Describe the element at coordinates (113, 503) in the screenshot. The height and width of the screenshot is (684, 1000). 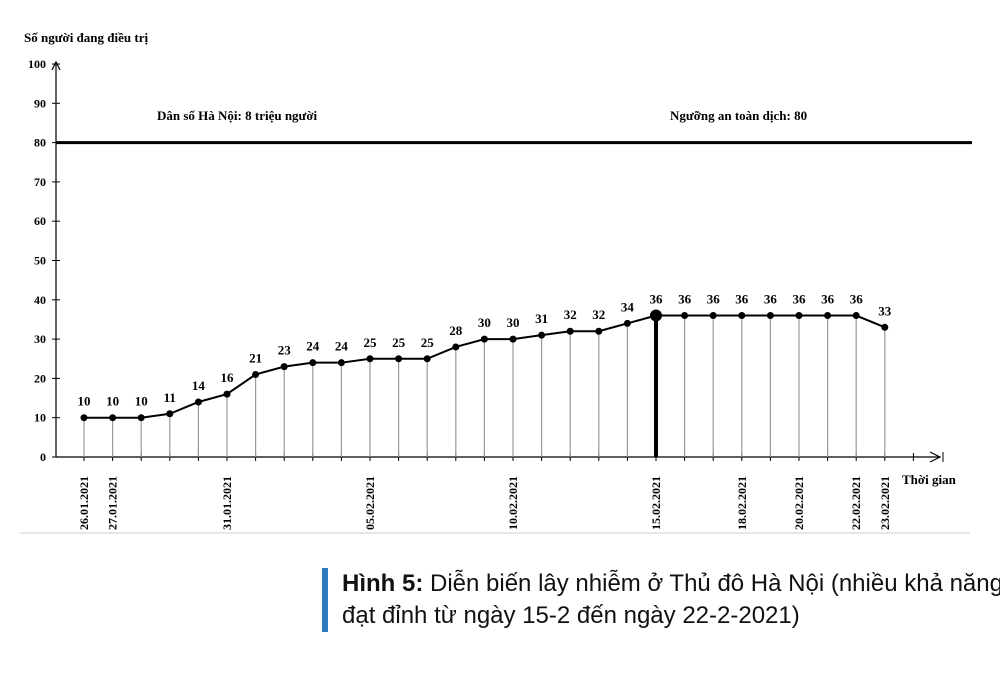
I see `x-tick-label: 27.01.2021` at that location.